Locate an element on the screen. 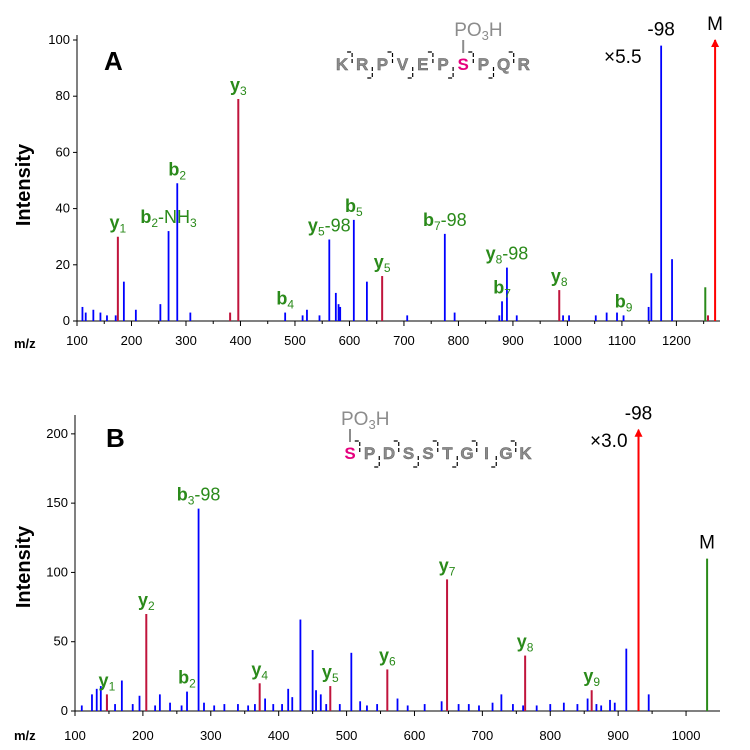 This screenshot has height=750, width=750. ion-label: y2 is located at coordinates (146, 601).